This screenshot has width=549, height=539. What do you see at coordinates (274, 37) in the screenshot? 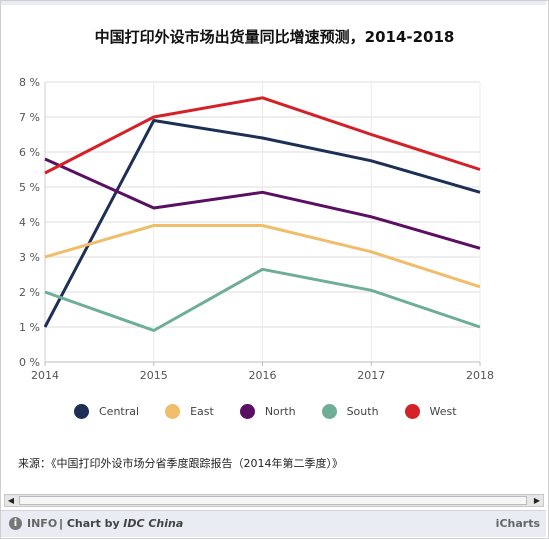
I see `chart-title: 中国打印外设市场出货量同比增速预测，2014-2018` at bounding box center [274, 37].